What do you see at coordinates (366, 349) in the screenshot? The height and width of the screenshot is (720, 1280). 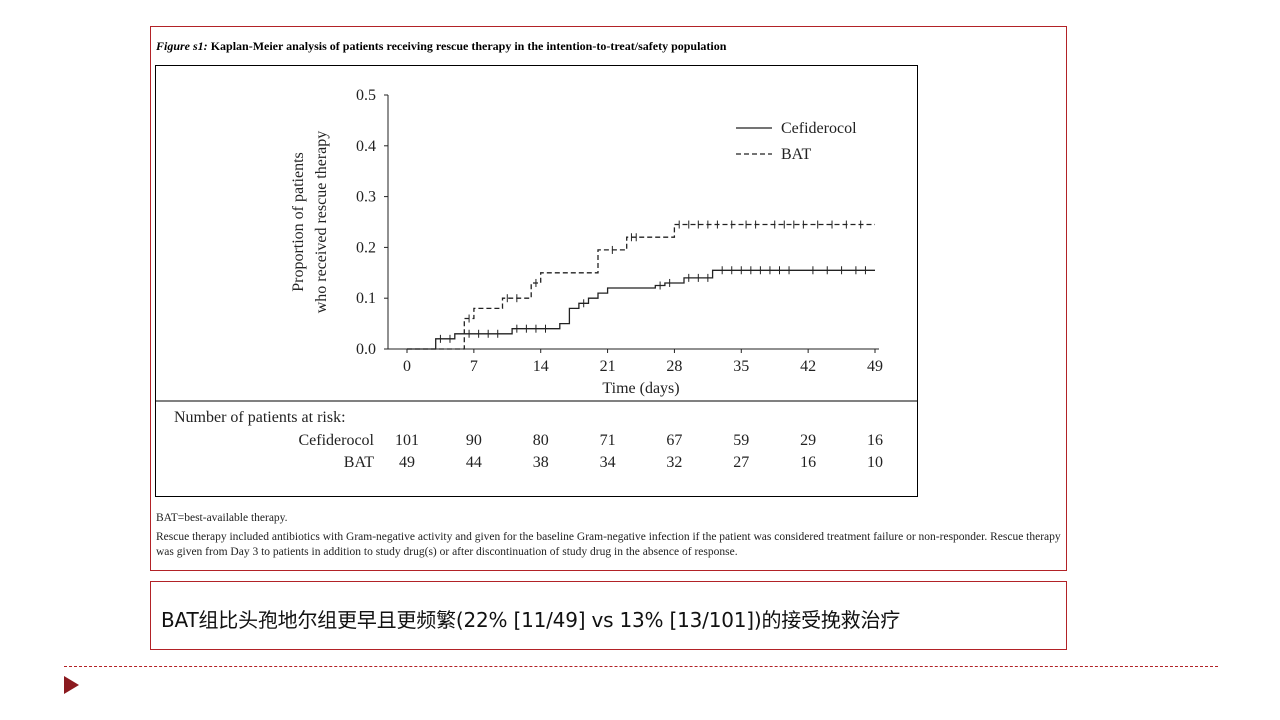 I see `y-tick-label: 0.0` at bounding box center [366, 349].